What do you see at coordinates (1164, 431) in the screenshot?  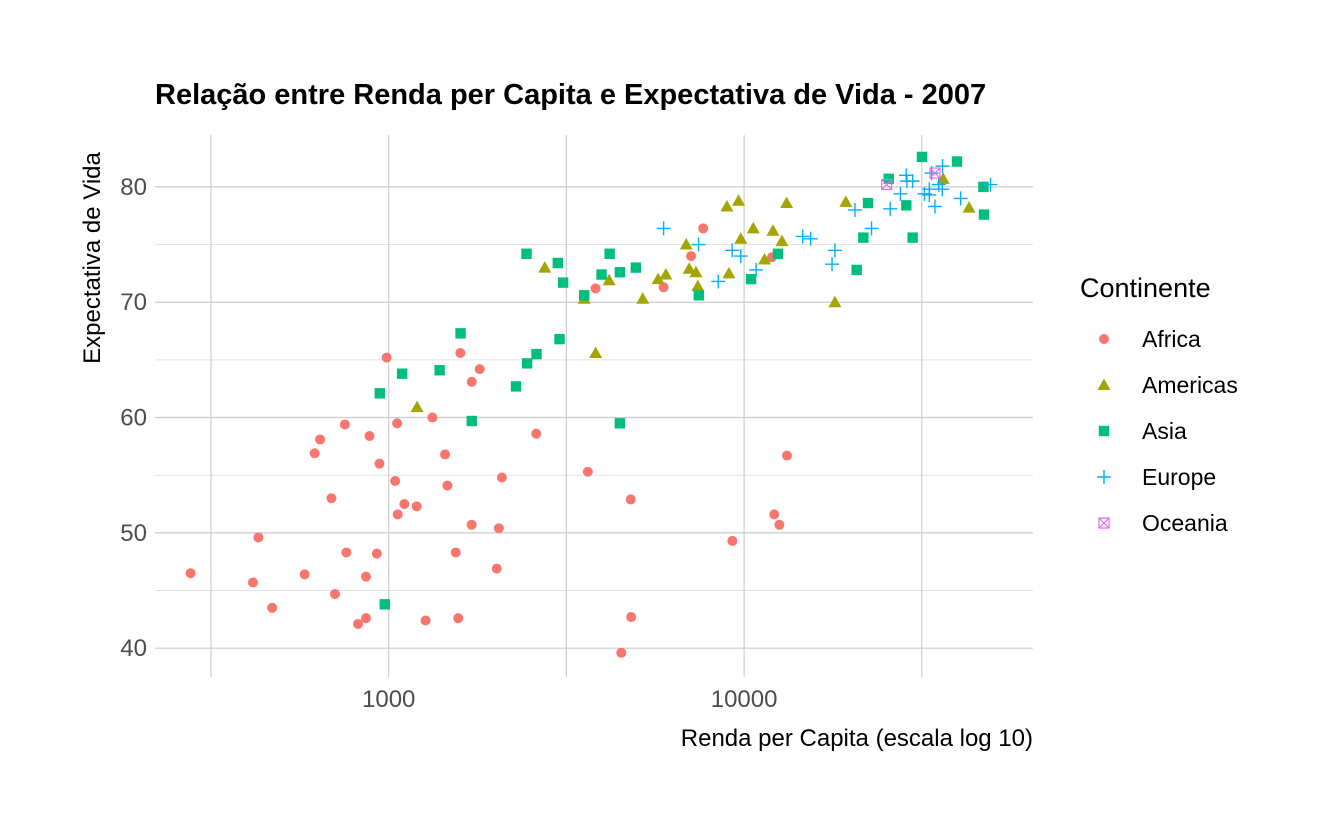 I see `legend-label-asia: Asia` at bounding box center [1164, 431].